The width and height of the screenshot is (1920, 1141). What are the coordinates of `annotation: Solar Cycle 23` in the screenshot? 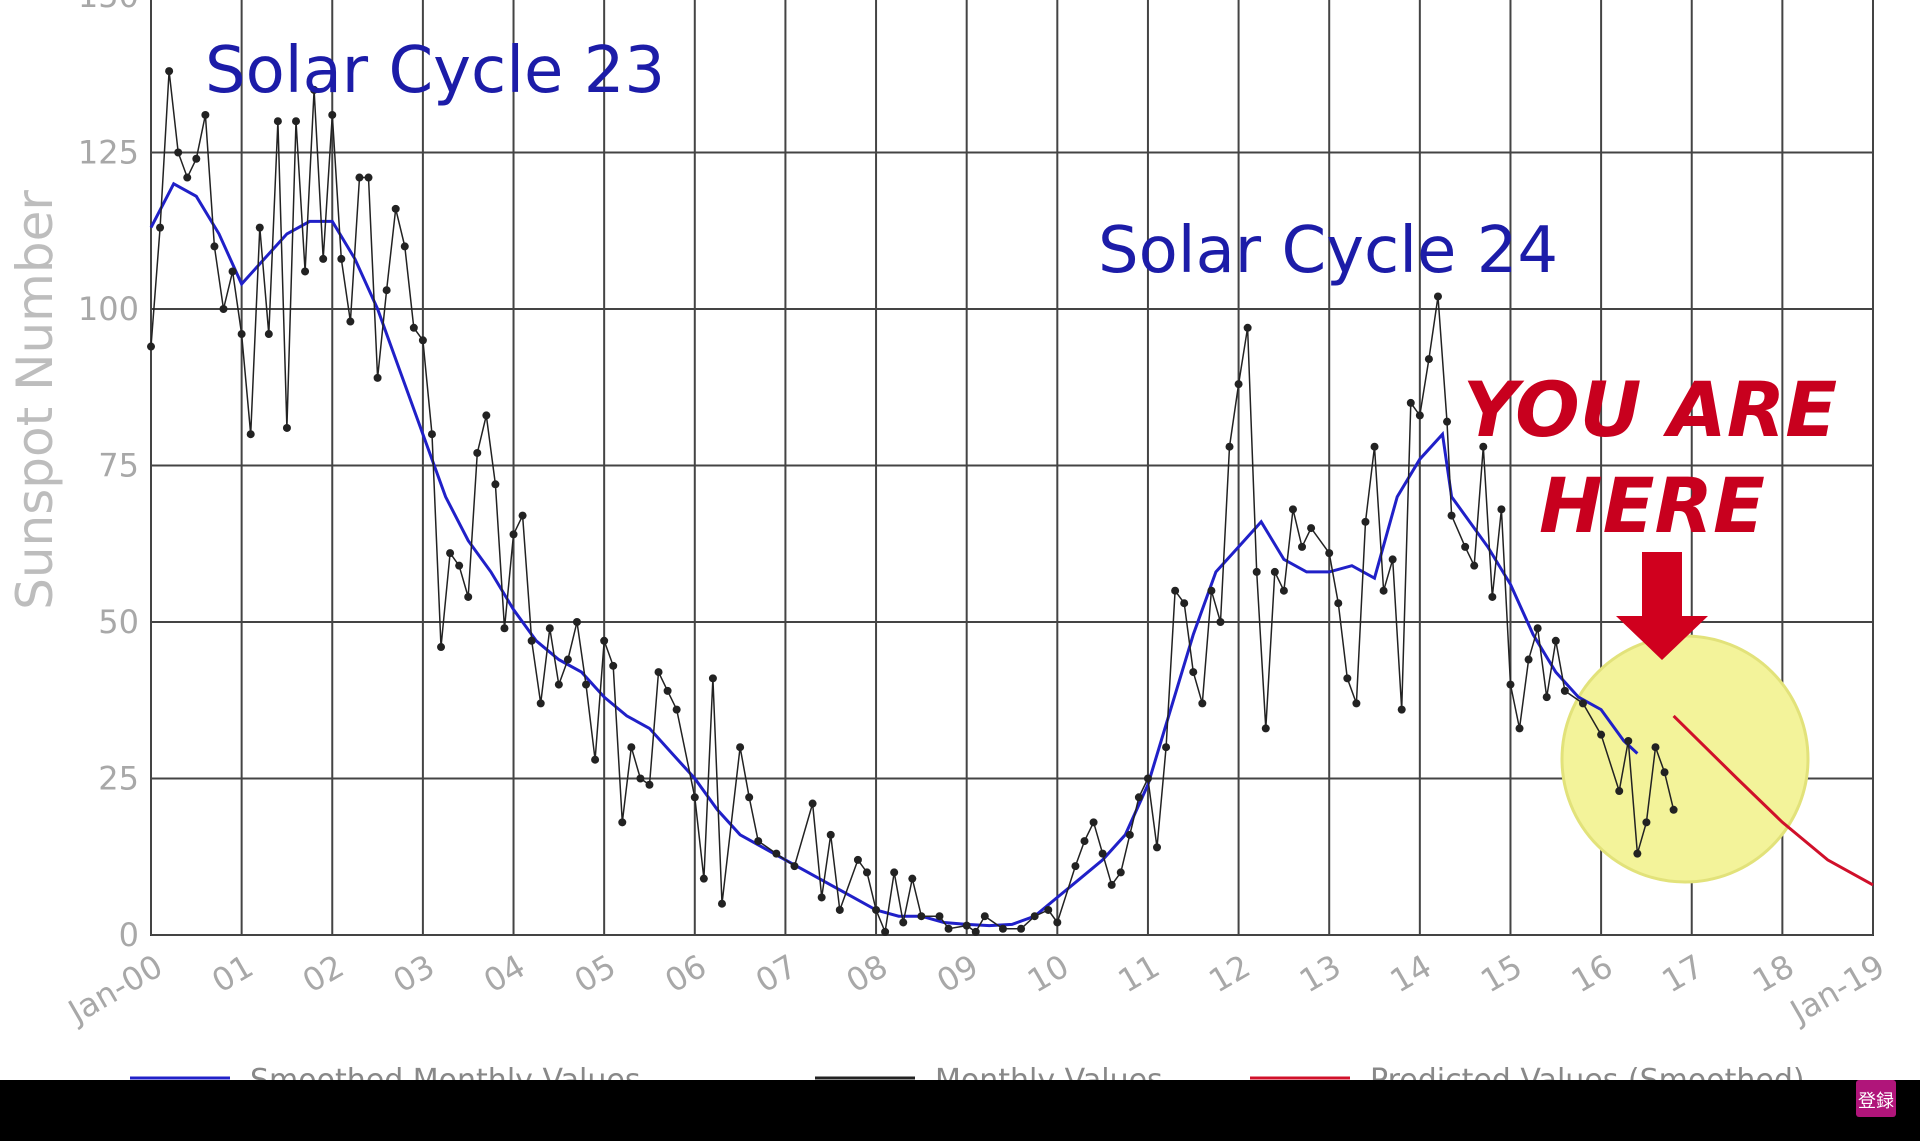 It's located at (435, 71).